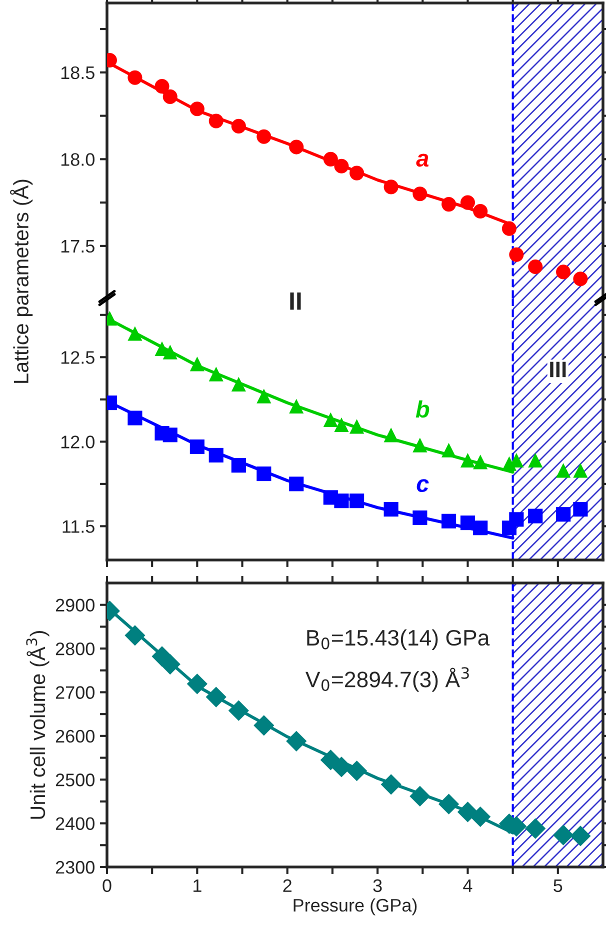  I want to click on y-tick-label: 18.0, so click(77, 159).